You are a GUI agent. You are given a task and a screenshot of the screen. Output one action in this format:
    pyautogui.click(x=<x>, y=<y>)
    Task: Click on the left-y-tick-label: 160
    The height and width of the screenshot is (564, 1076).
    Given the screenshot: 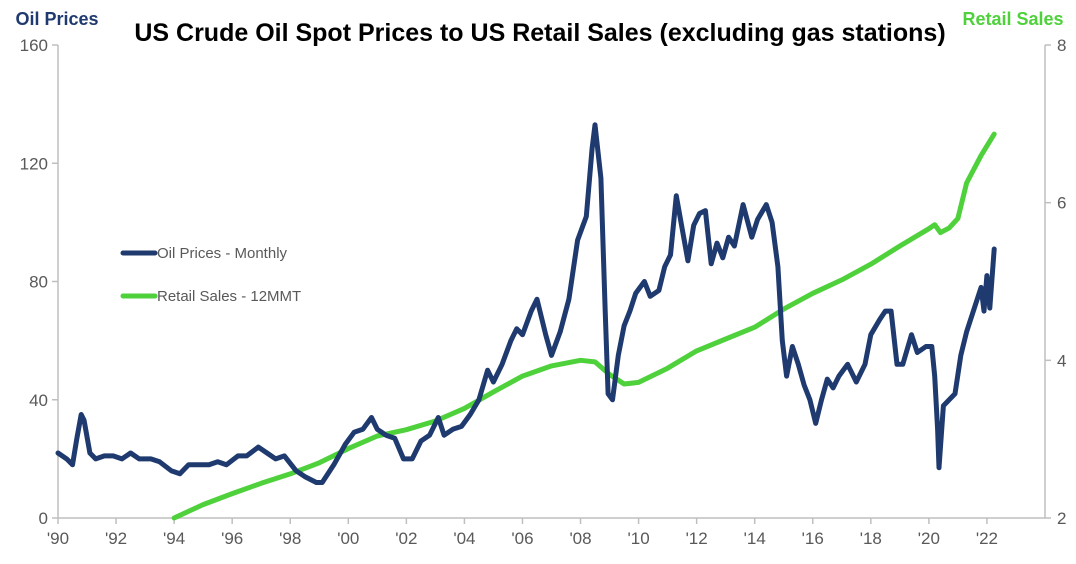 What is the action you would take?
    pyautogui.click(x=34, y=45)
    